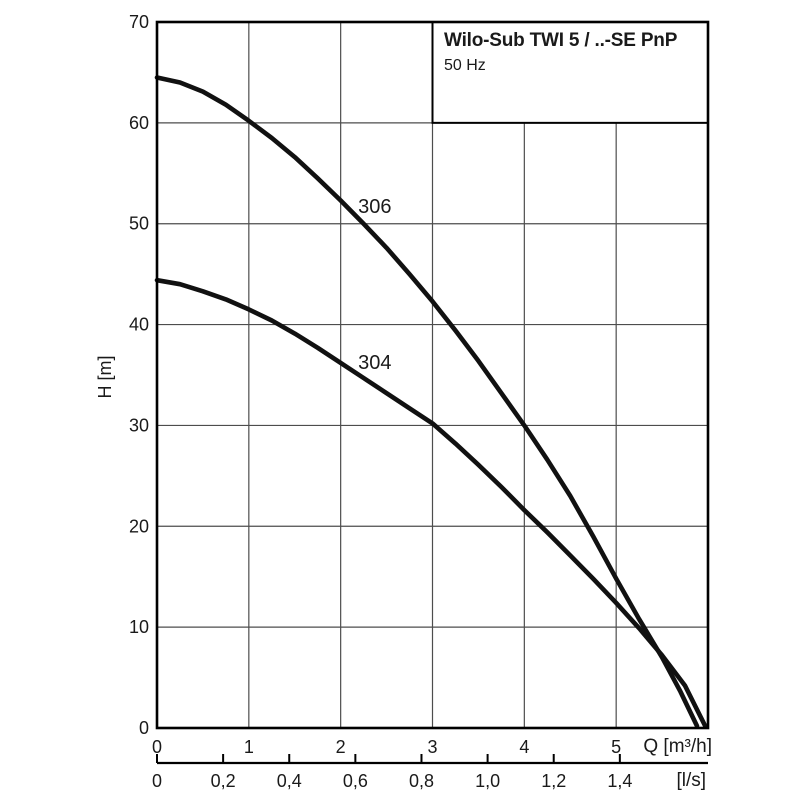 The height and width of the screenshot is (800, 800). I want to click on y-tick-label: 20, so click(139, 526).